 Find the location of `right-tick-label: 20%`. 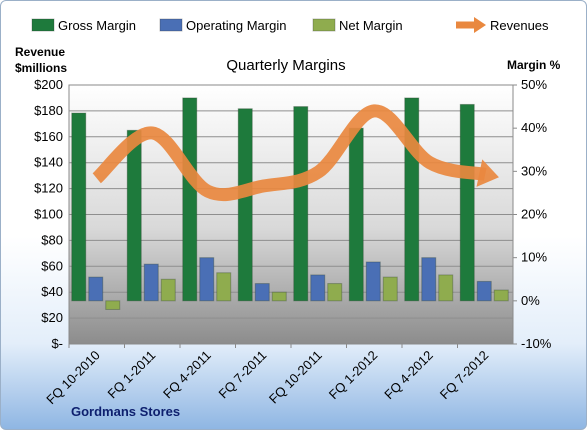

right-tick-label: 20% is located at coordinates (534, 214).